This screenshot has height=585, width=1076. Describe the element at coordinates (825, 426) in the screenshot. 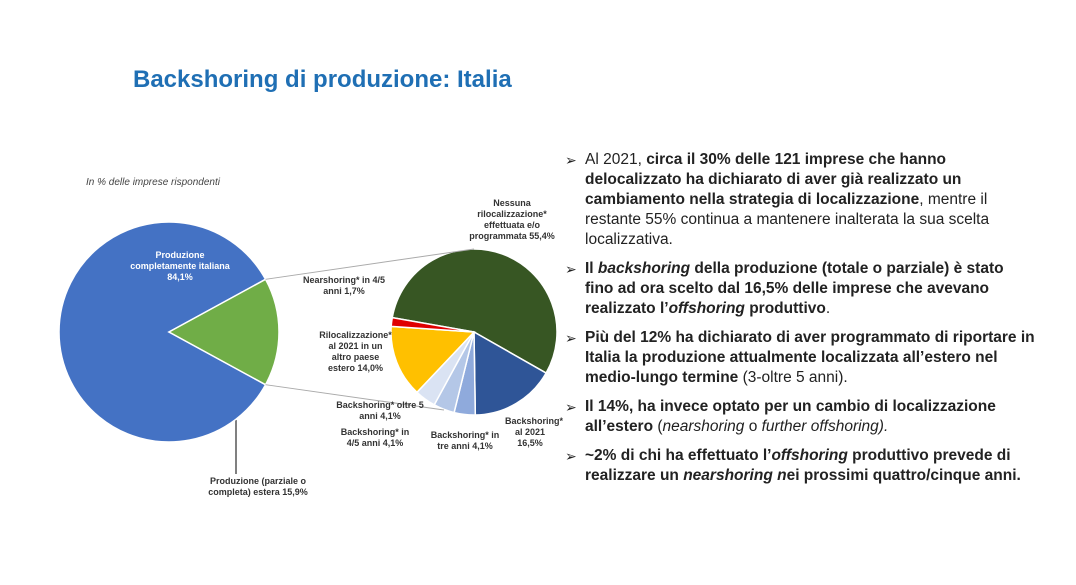

I see `bullet-text: further offshoring).` at that location.